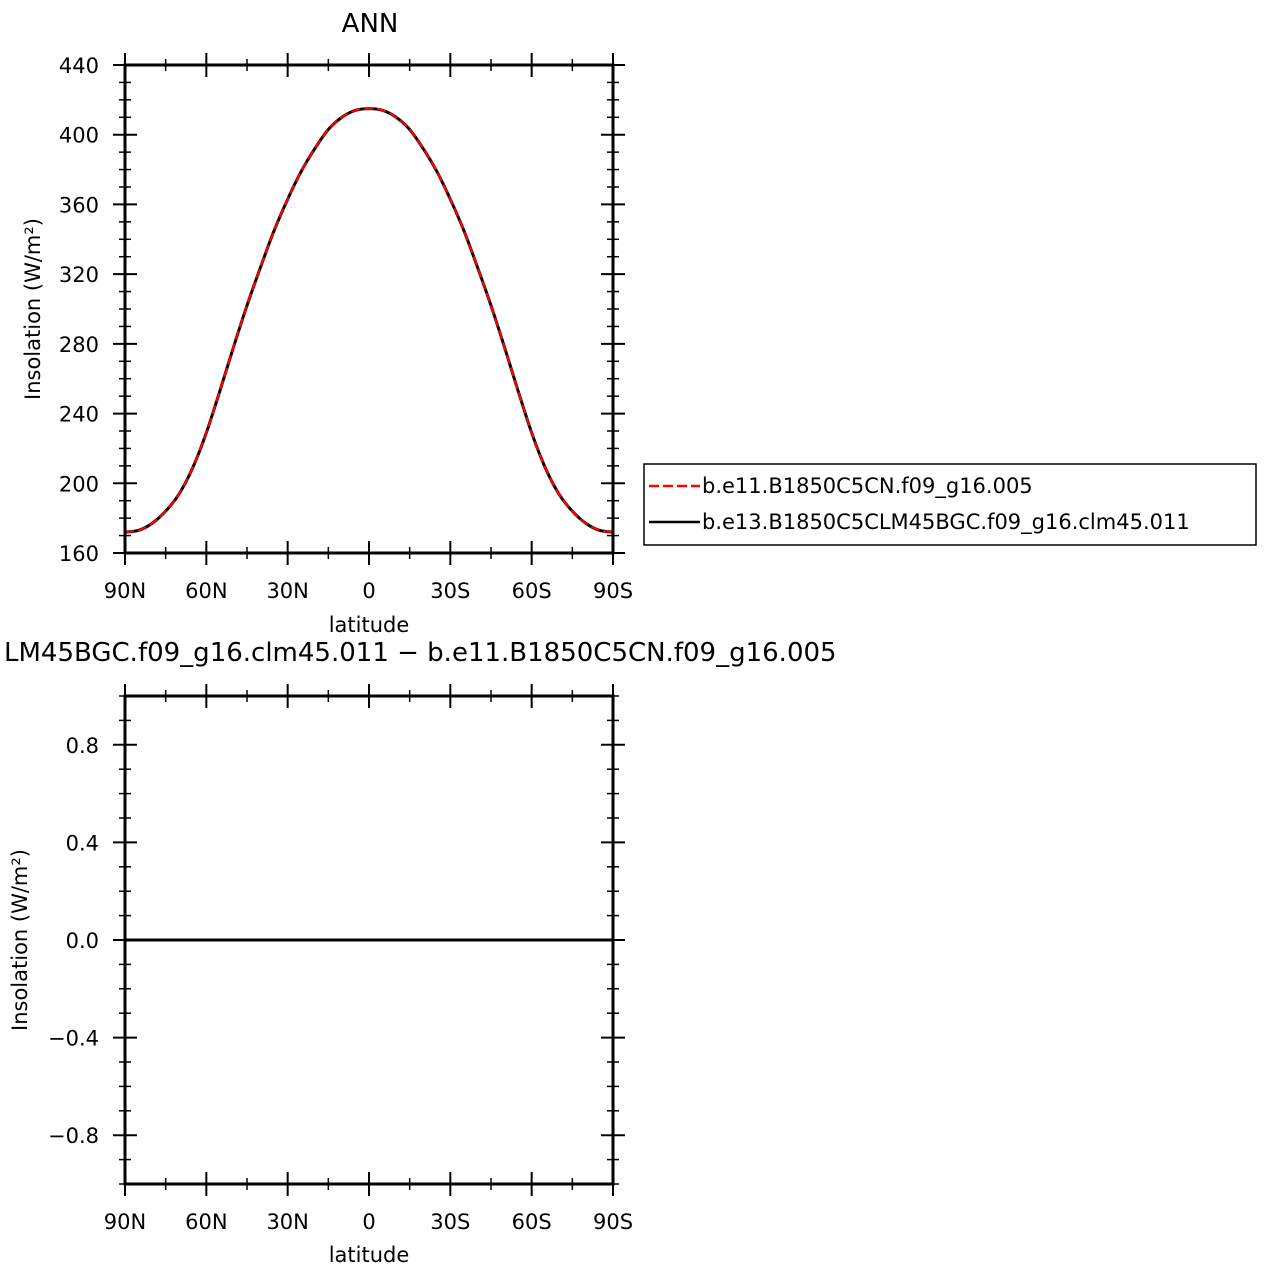 The height and width of the screenshot is (1274, 1274). Describe the element at coordinates (532, 1222) in the screenshot. I see `bottom-x-tick-label: 60S` at that location.